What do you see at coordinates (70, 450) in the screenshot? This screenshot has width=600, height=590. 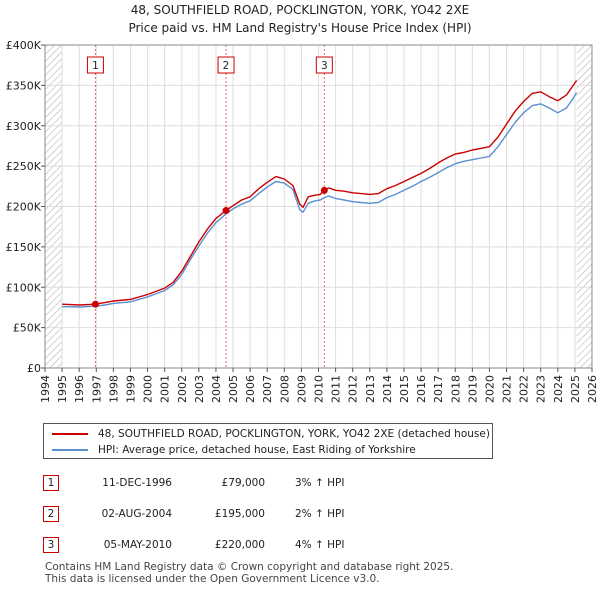 I see `legend-swatch-hpi` at bounding box center [70, 450].